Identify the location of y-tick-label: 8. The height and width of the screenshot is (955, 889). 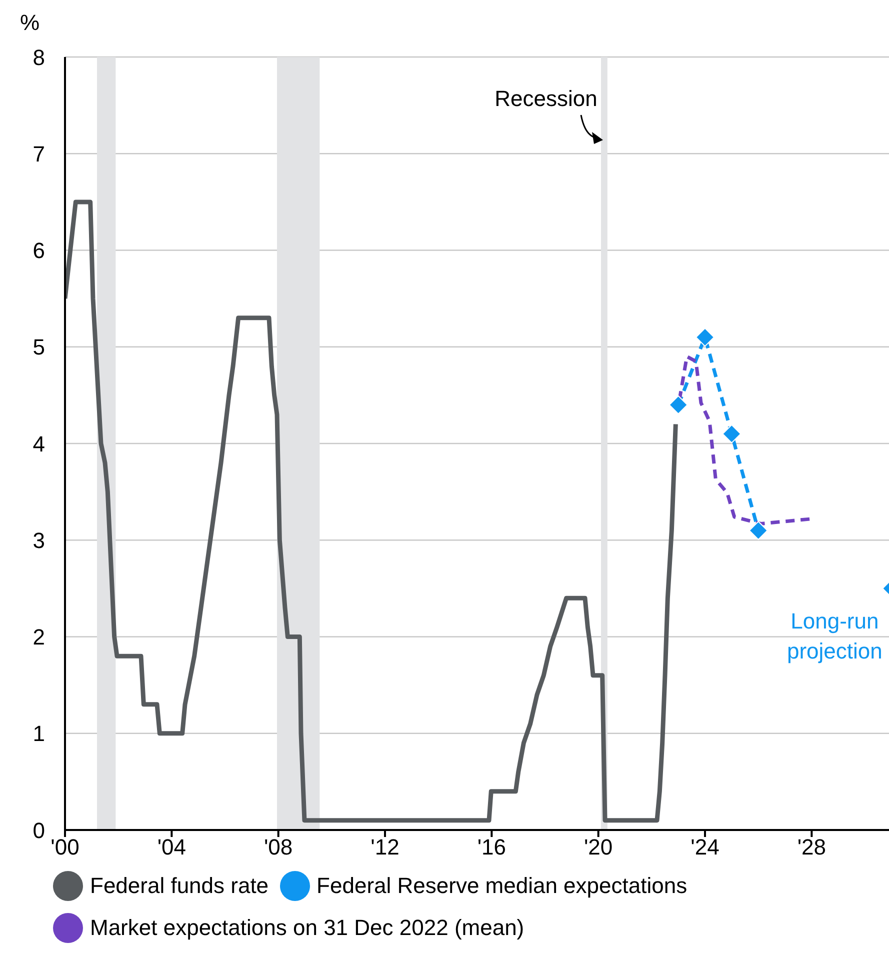
(38, 57).